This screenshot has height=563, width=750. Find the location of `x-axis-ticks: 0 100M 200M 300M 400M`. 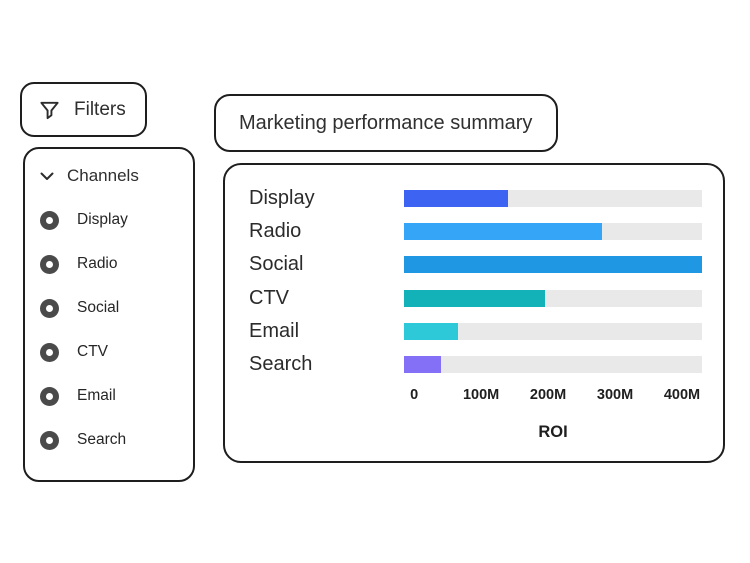

x-axis-ticks: 0 100M 200M 300M 400M is located at coordinates (553, 397).